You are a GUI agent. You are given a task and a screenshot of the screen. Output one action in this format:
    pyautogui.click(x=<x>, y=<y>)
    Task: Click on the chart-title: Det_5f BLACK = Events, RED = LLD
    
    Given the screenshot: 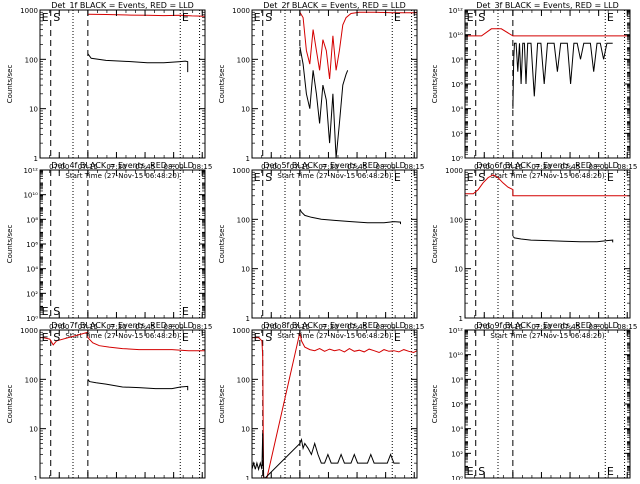 What is the action you would take?
    pyautogui.click(x=334, y=165)
    